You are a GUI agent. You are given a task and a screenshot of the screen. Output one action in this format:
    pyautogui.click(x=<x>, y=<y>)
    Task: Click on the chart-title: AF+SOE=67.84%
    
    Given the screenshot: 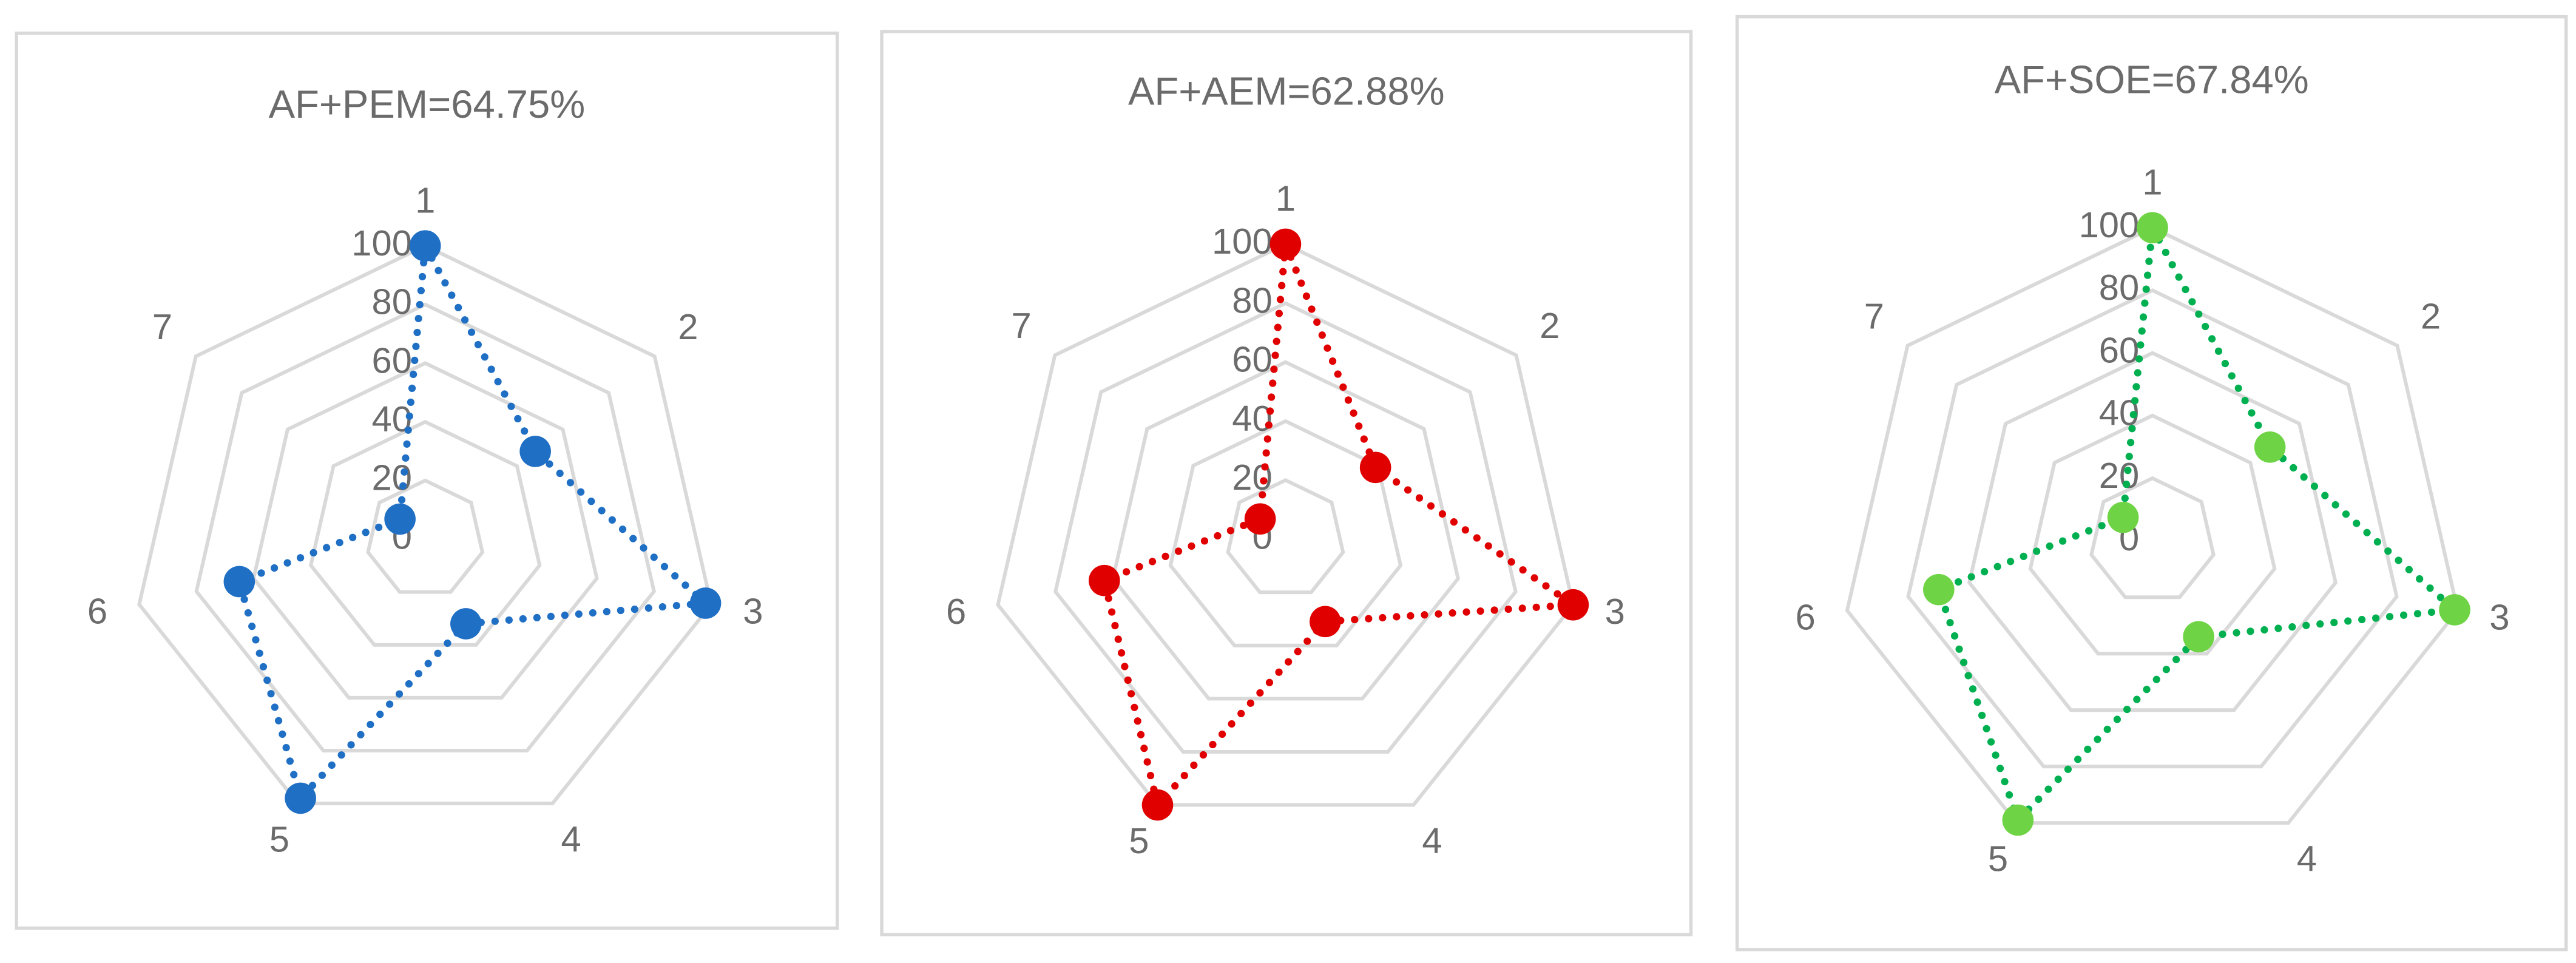 What is the action you would take?
    pyautogui.click(x=2152, y=79)
    